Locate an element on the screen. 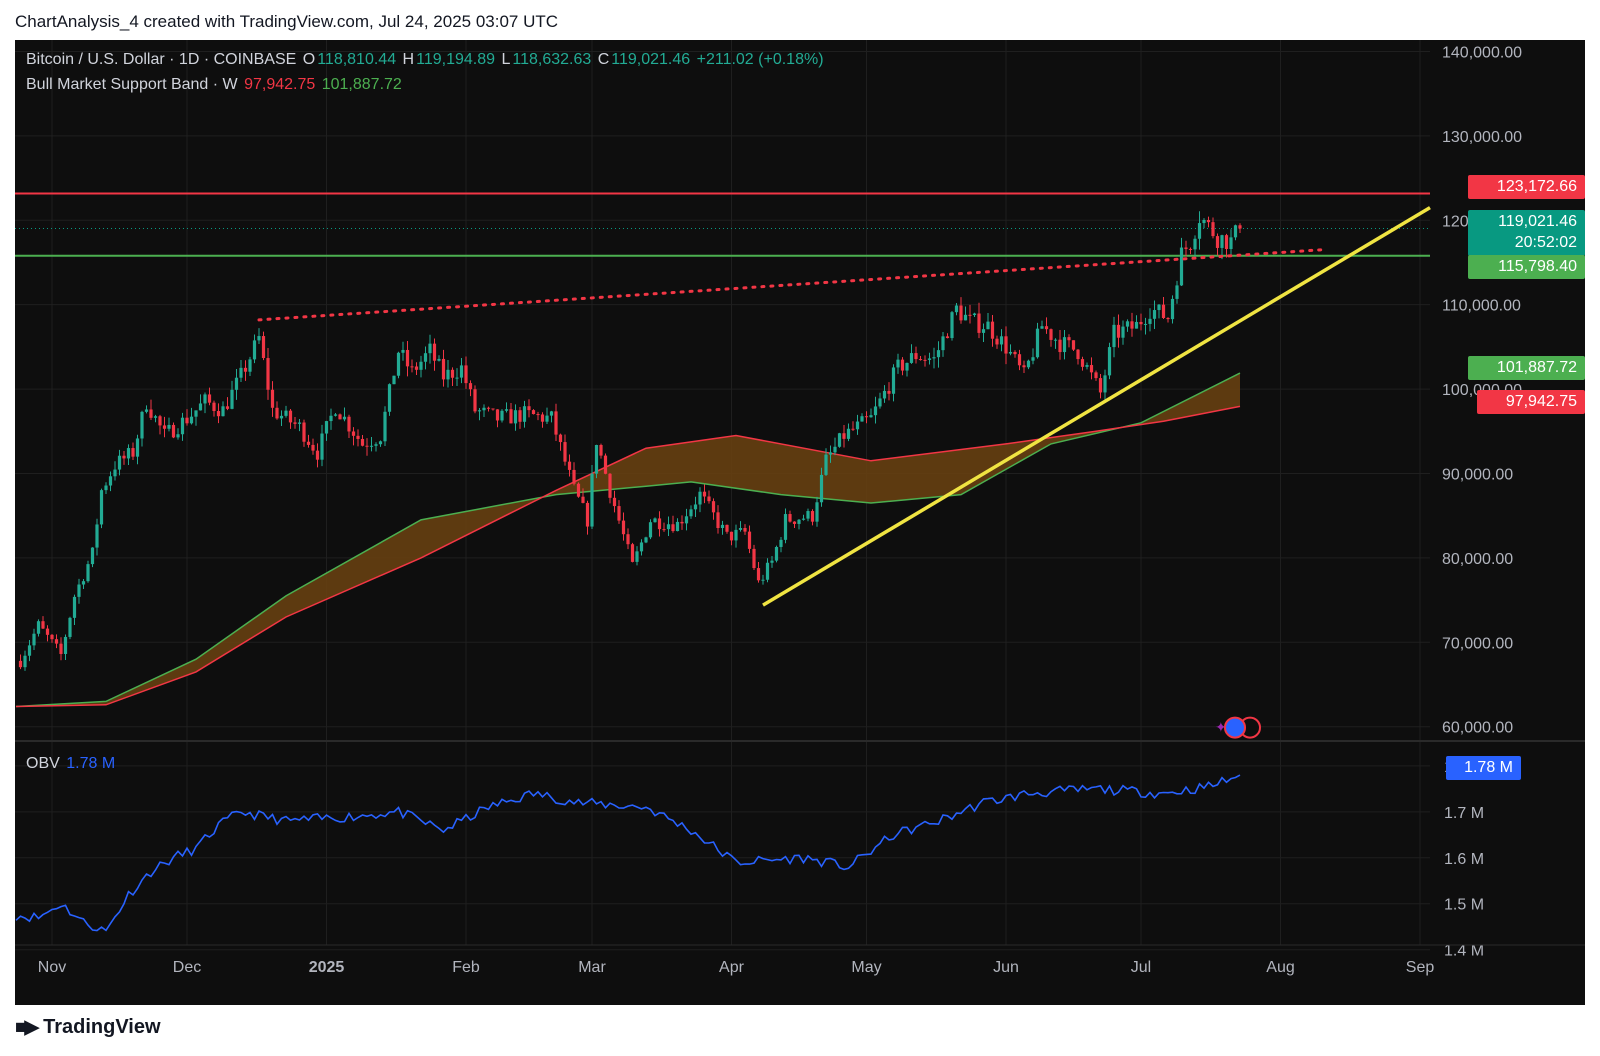 This screenshot has width=1600, height=1056. price-tick-label: 80,000.00 is located at coordinates (1477, 559).